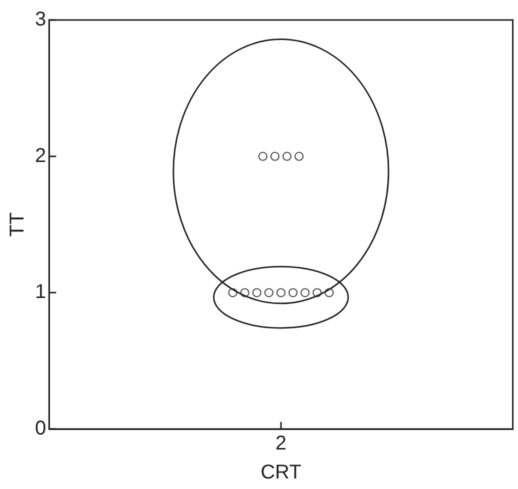 This screenshot has width=518, height=489. I want to click on y-tick-label: 1, so click(40, 292).